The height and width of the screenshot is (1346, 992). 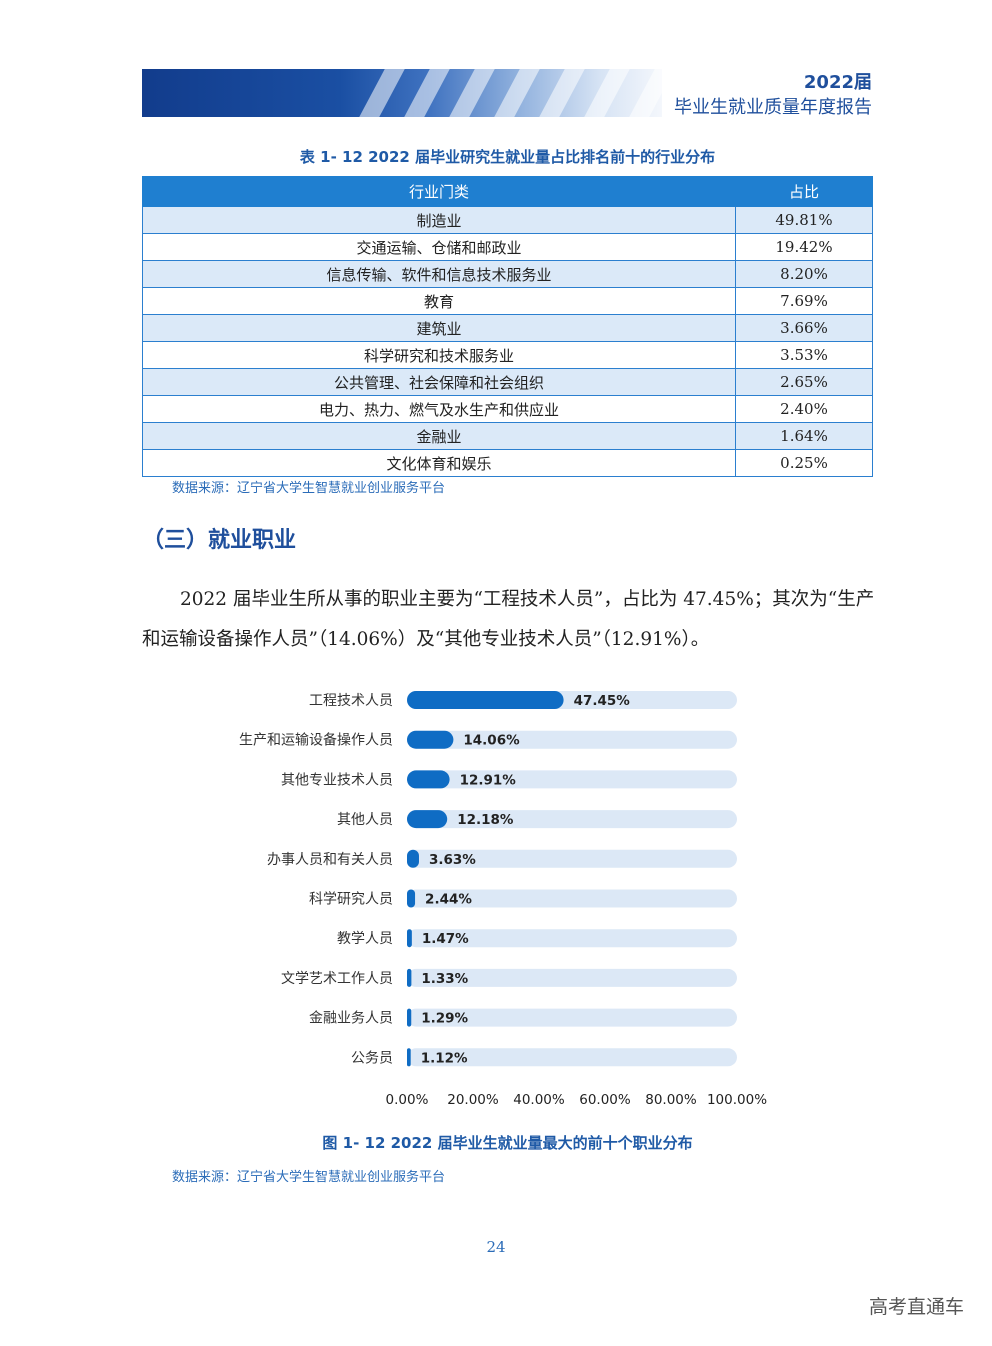 What do you see at coordinates (804, 301) in the screenshot?
I see `industry-share: 7.69%` at bounding box center [804, 301].